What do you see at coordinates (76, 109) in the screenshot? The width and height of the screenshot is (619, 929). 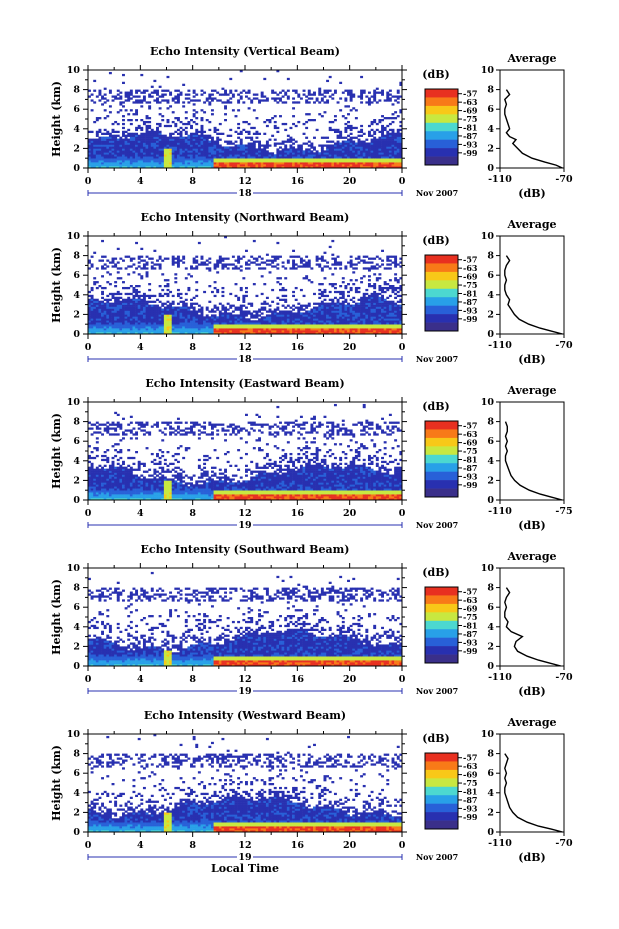 I see `y-tick-label: 6` at bounding box center [76, 109].